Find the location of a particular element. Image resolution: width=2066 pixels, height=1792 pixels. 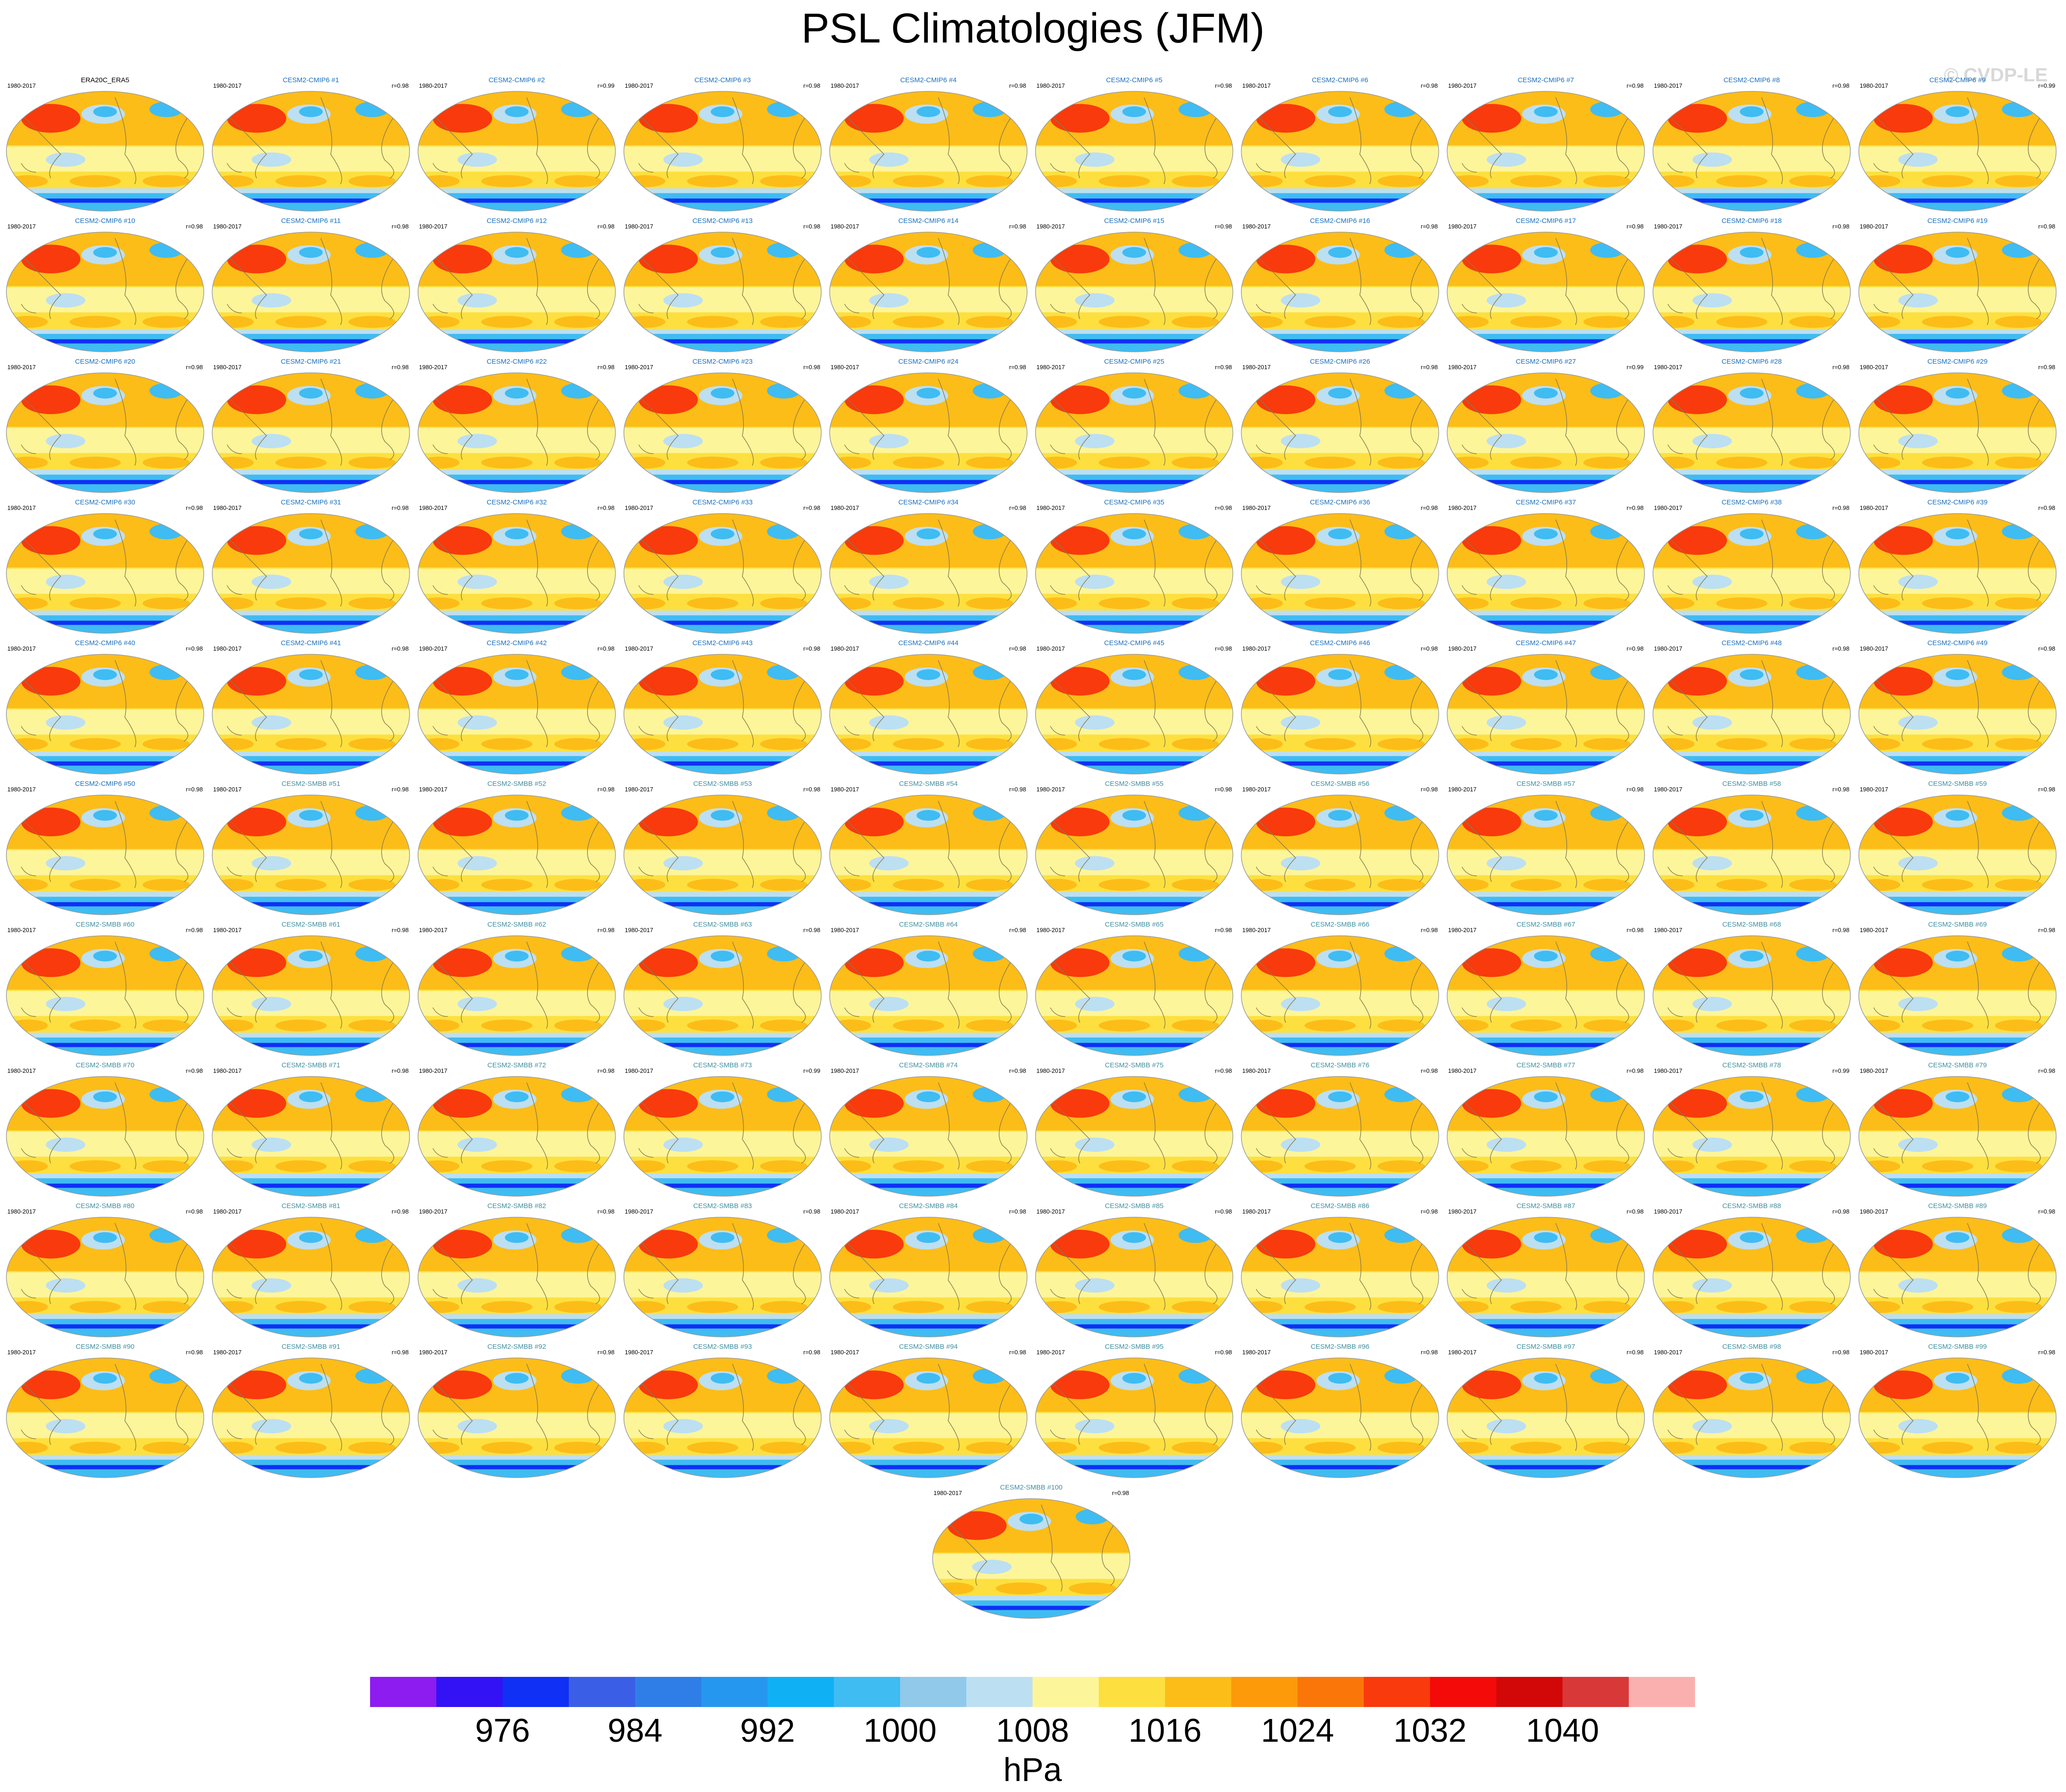

panel-name: CESM2-SMBB #77 is located at coordinates (1545, 1065).